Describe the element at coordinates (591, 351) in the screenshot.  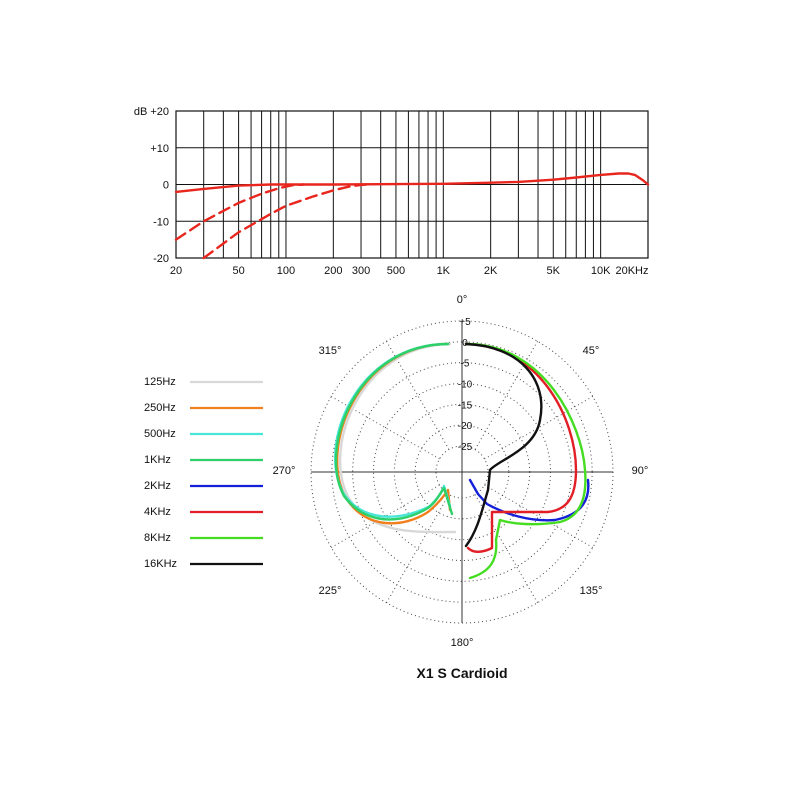
I see `angle-label: 45°` at that location.